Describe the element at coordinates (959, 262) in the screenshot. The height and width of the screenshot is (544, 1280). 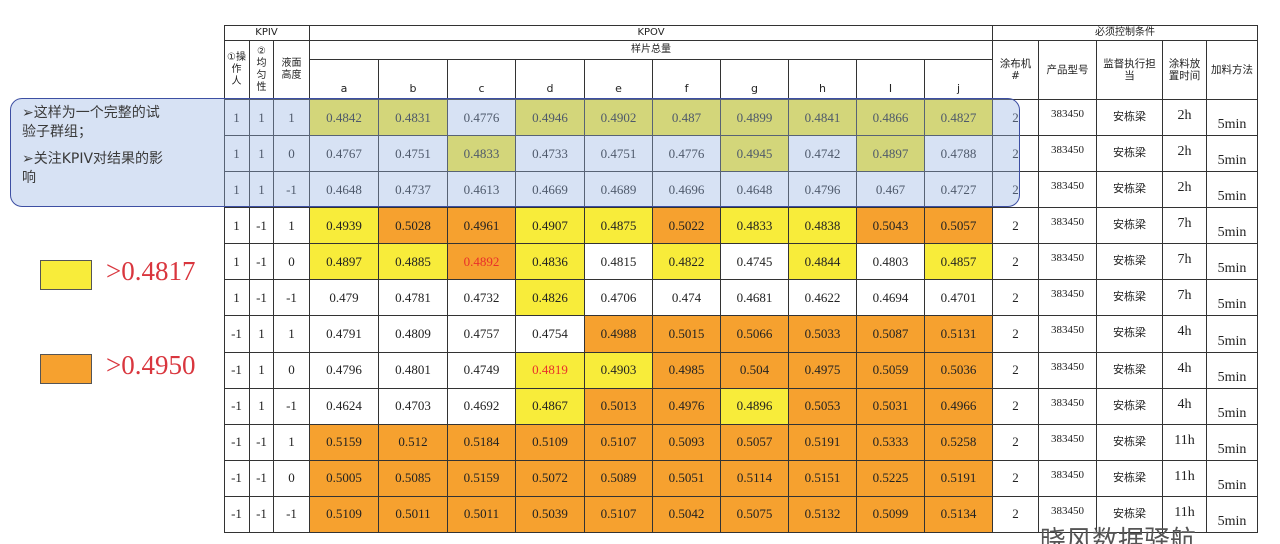
I see `table-cell: 0.4857` at that location.